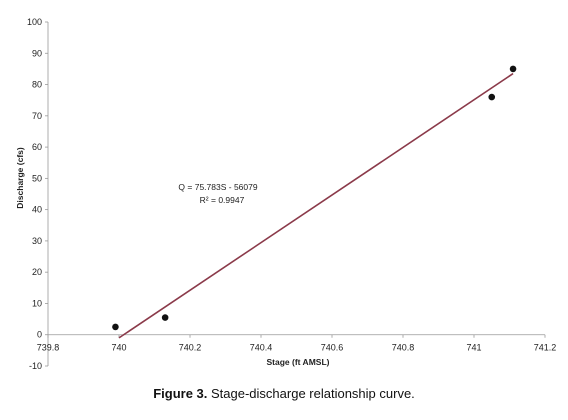 This screenshot has height=420, width=568. What do you see at coordinates (403, 348) in the screenshot?
I see `x-tick-label: 740.8` at bounding box center [403, 348].